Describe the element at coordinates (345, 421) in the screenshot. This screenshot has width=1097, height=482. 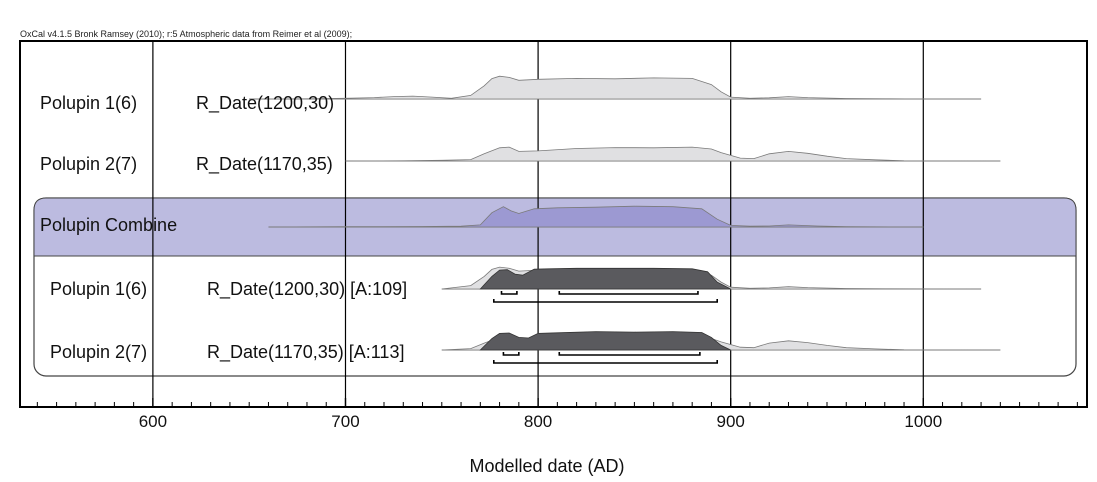
I see `tick-label-700: 700` at that location.